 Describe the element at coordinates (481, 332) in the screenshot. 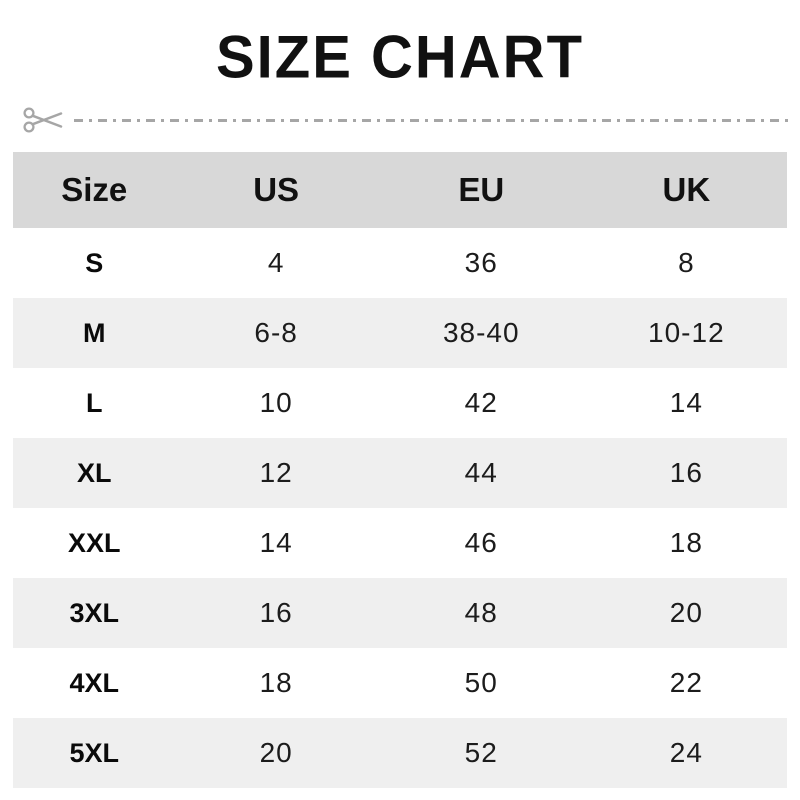

I see `eu-cell: 38-40` at that location.